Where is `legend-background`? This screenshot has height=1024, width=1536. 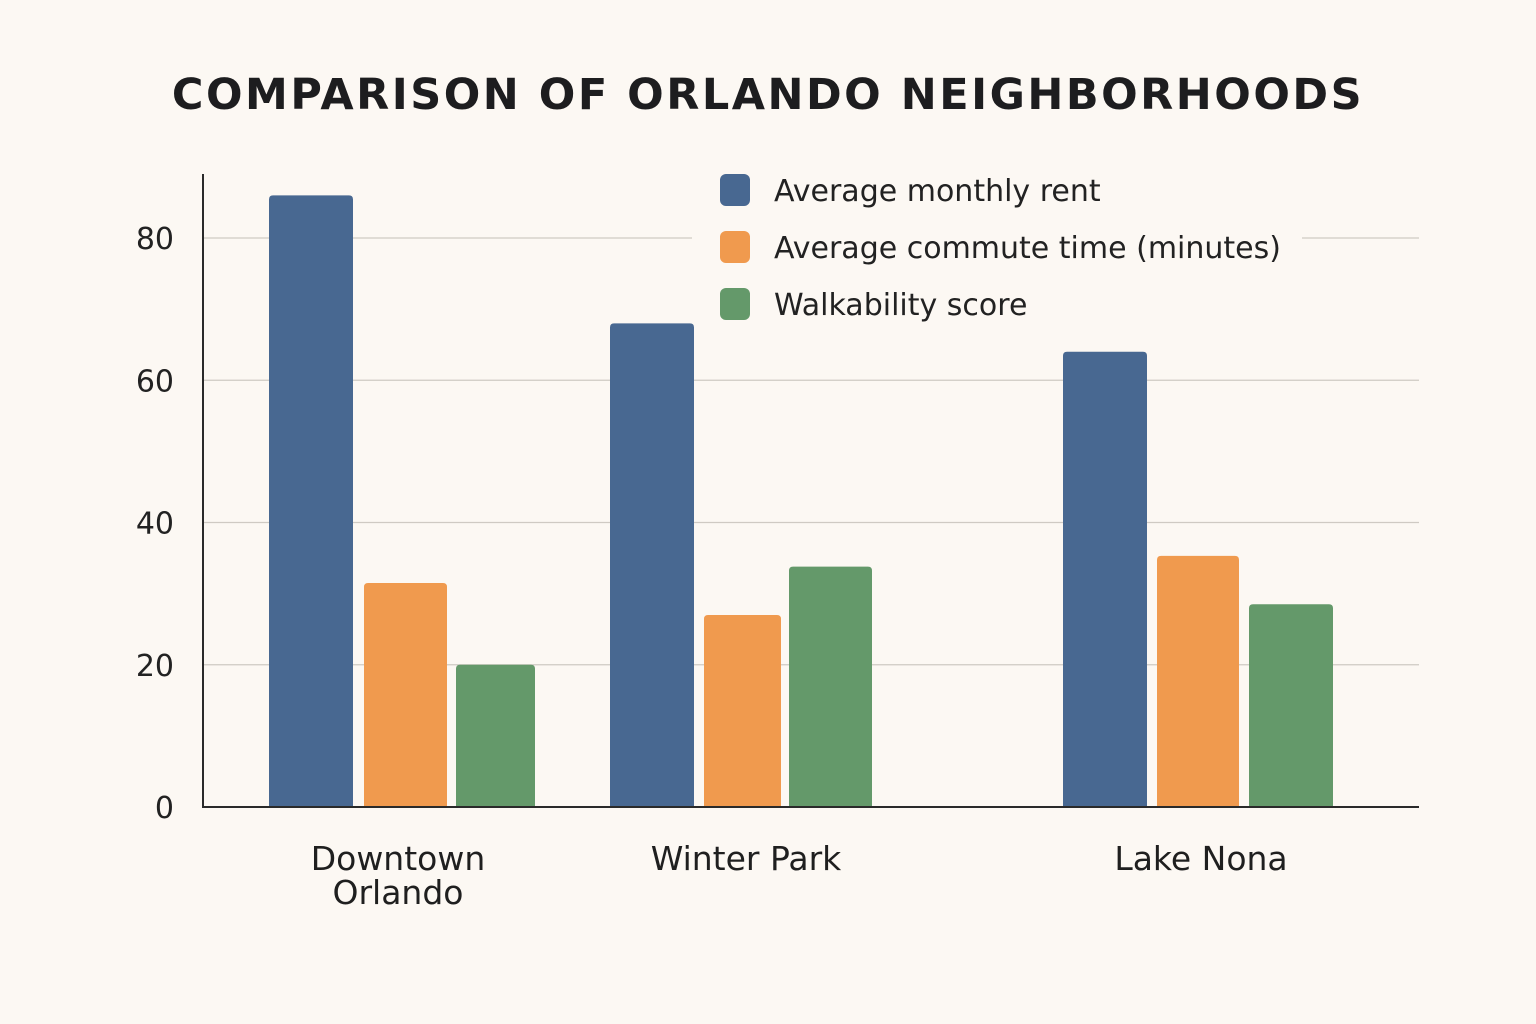
legend-background is located at coordinates (997, 246).